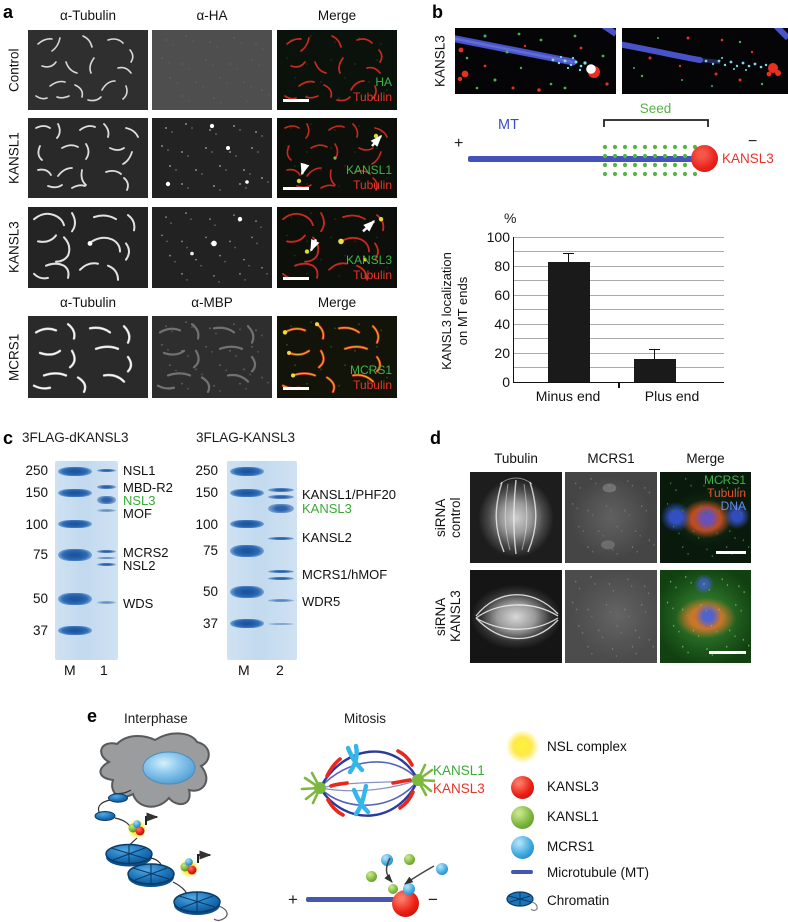  Describe the element at coordinates (137, 513) in the screenshot. I see `gel1-band-mof: MOF` at that location.